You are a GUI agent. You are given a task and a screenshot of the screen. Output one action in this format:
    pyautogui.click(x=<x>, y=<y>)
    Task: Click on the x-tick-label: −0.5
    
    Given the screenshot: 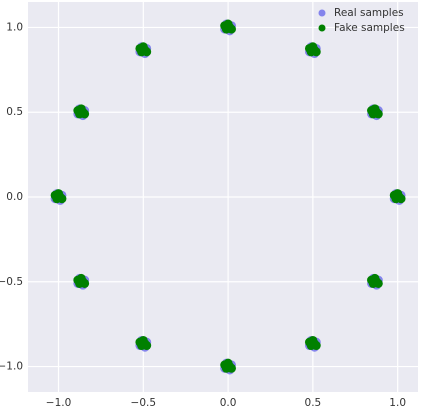 What is the action you would take?
    pyautogui.click(x=144, y=402)
    